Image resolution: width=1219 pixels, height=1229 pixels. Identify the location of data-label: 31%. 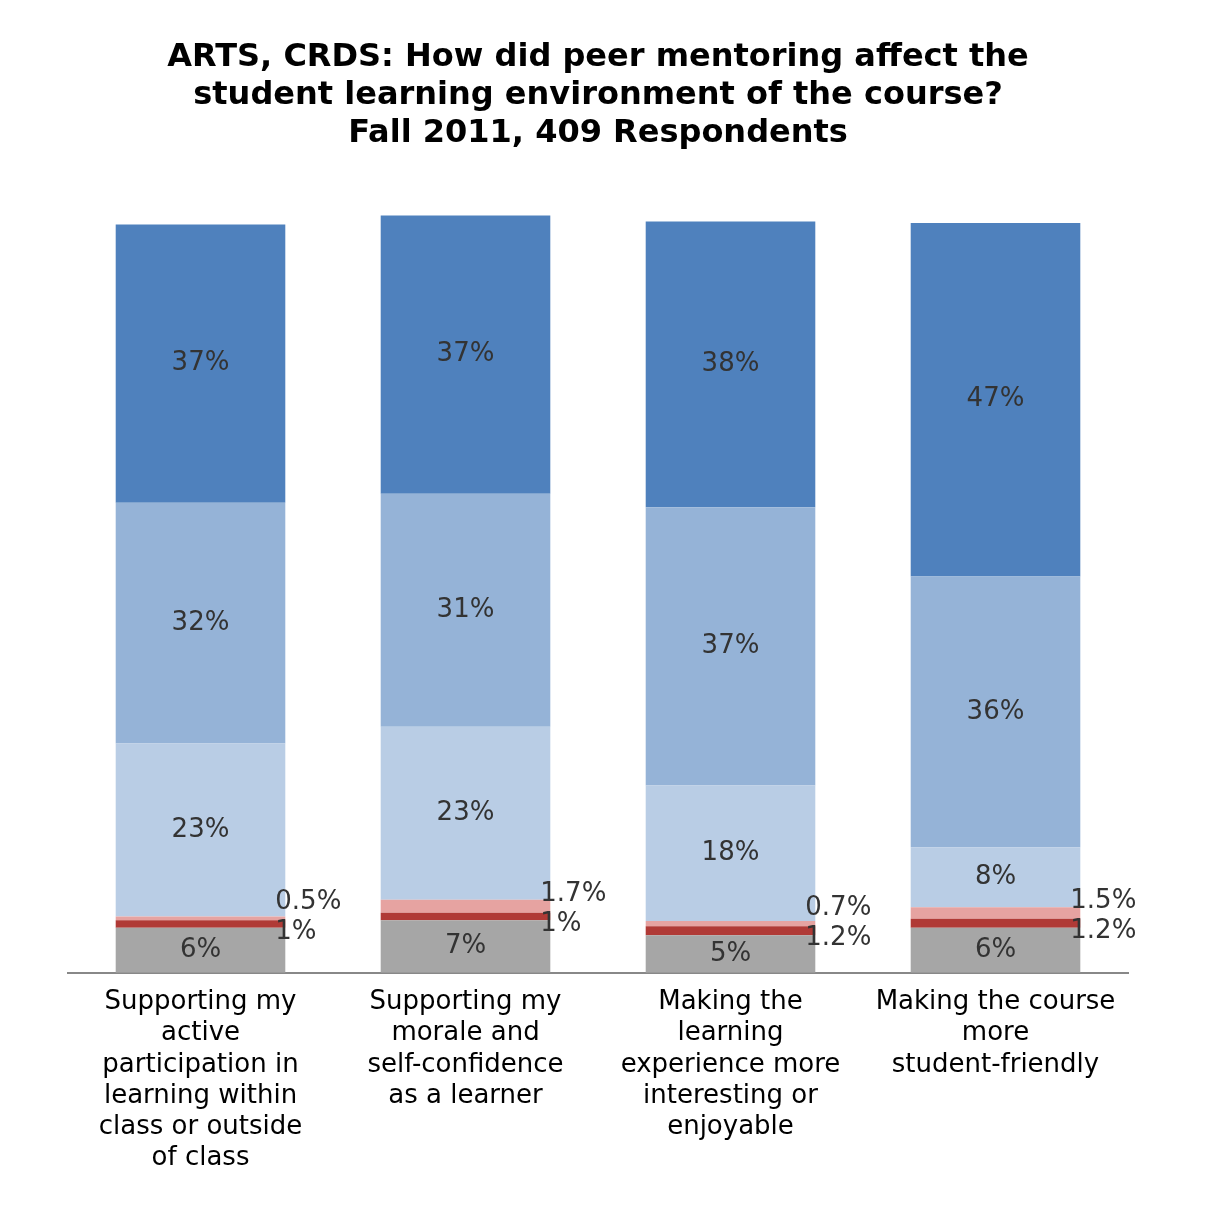
(465, 608).